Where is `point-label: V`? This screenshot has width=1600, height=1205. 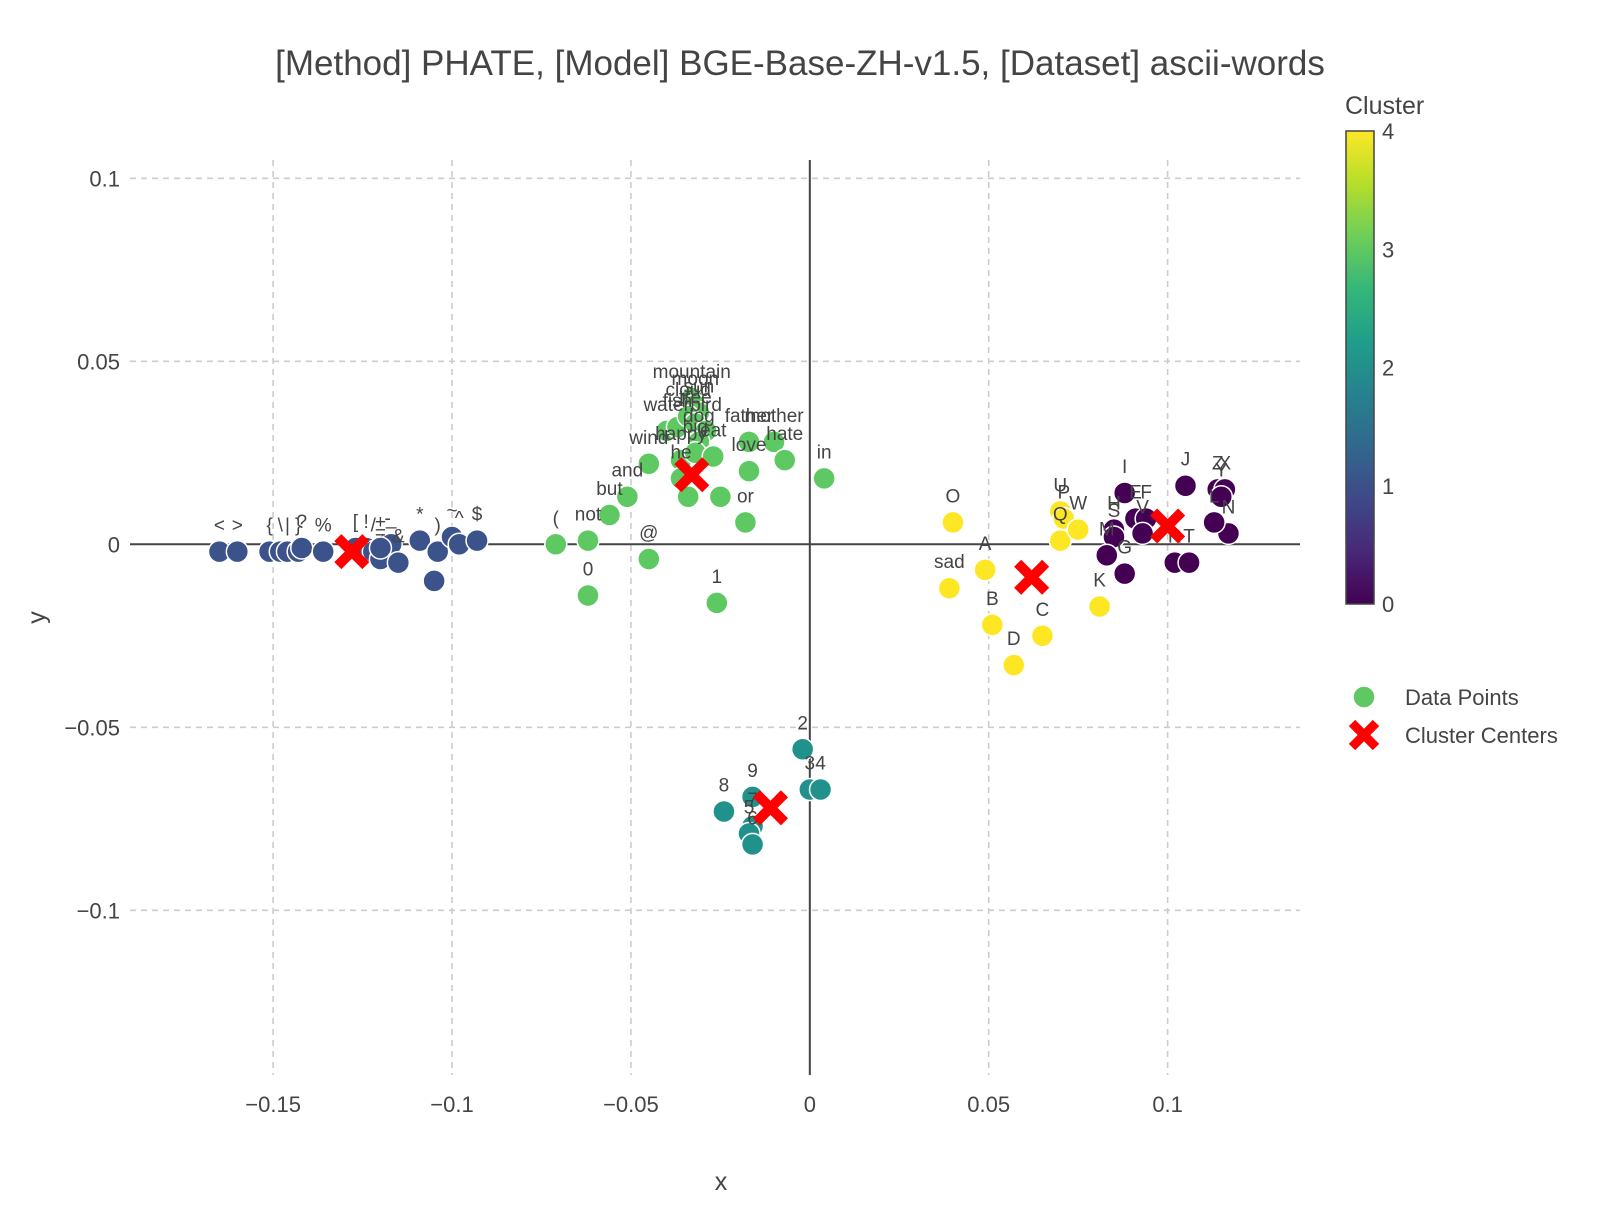 point-label: V is located at coordinates (1142, 507).